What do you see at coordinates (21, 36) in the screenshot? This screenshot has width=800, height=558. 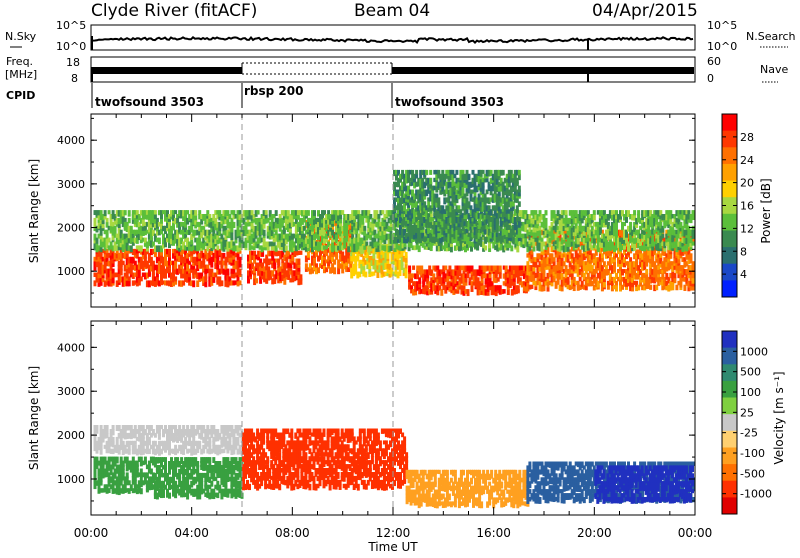 I see `nsky-label: N.Sky` at bounding box center [21, 36].